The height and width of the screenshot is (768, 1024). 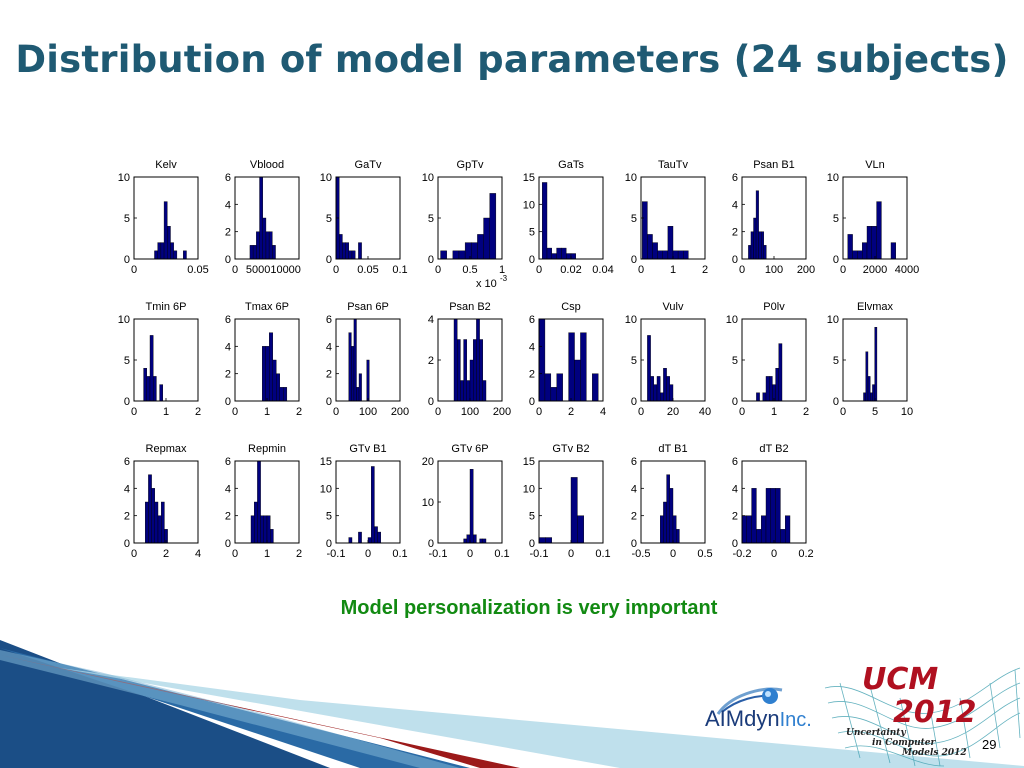 I want to click on x-tick-label: 0.1, so click(x=602, y=554).